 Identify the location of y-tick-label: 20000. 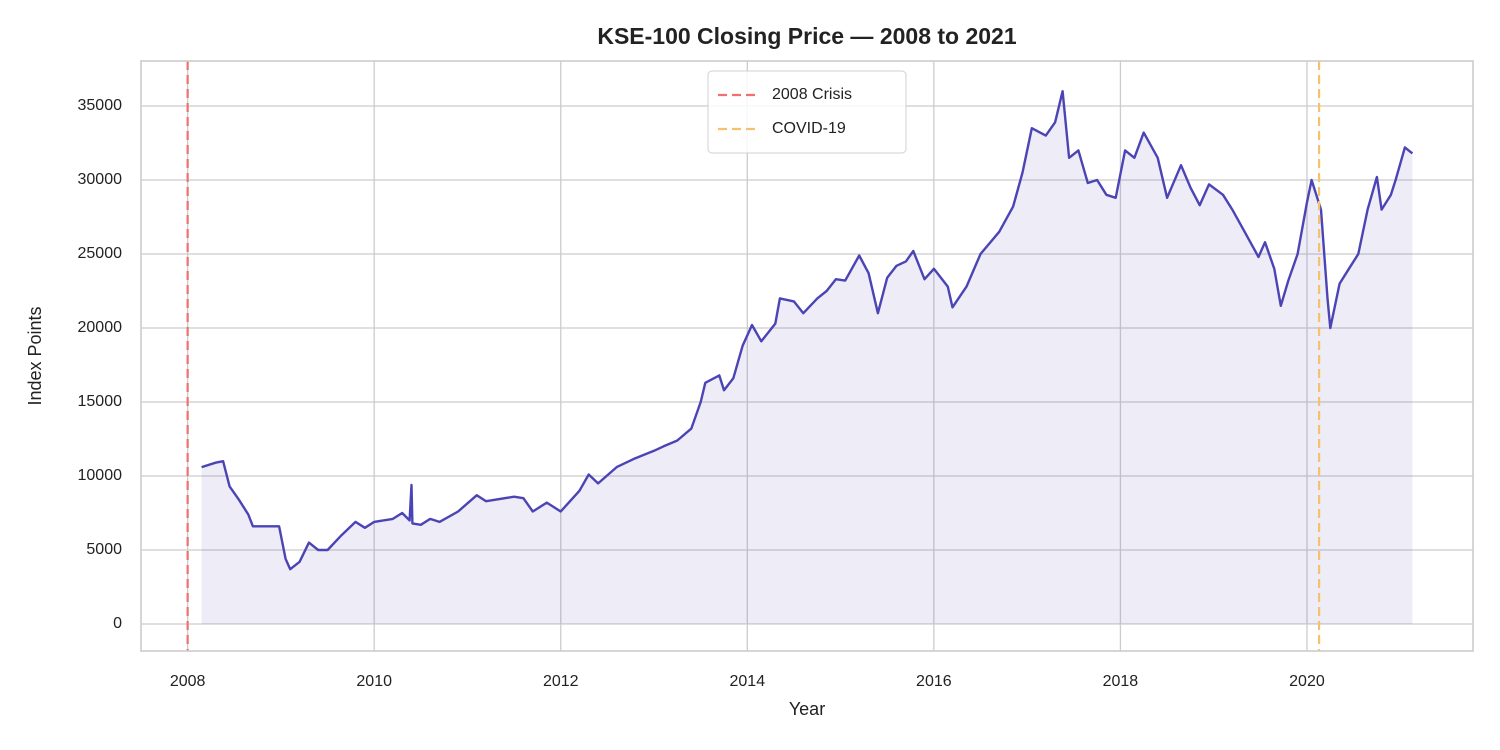
(100, 327).